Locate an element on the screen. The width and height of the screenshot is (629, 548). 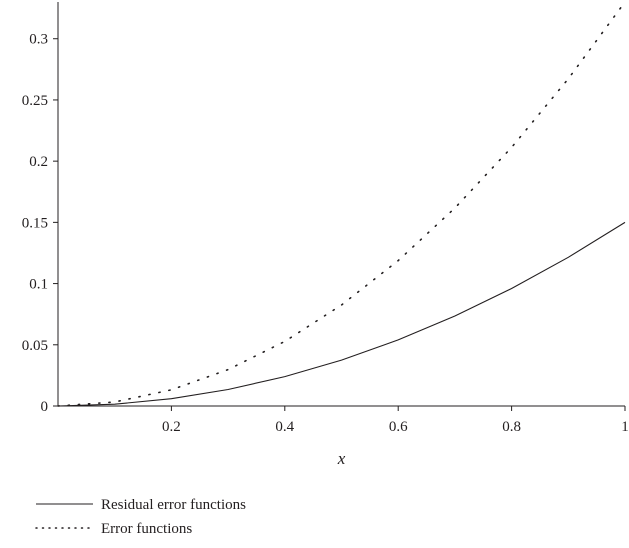
y-tick-label: 0.05 is located at coordinates (35, 346).